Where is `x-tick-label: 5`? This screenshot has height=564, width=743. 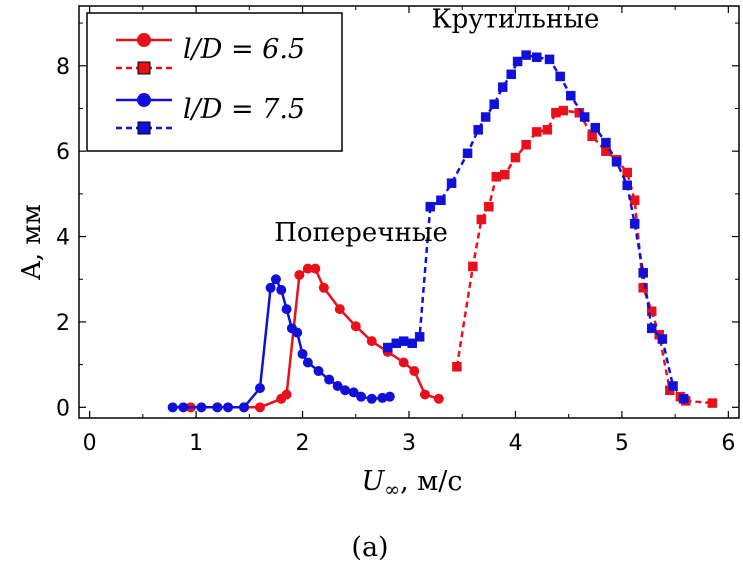
x-tick-label: 5 is located at coordinates (622, 443).